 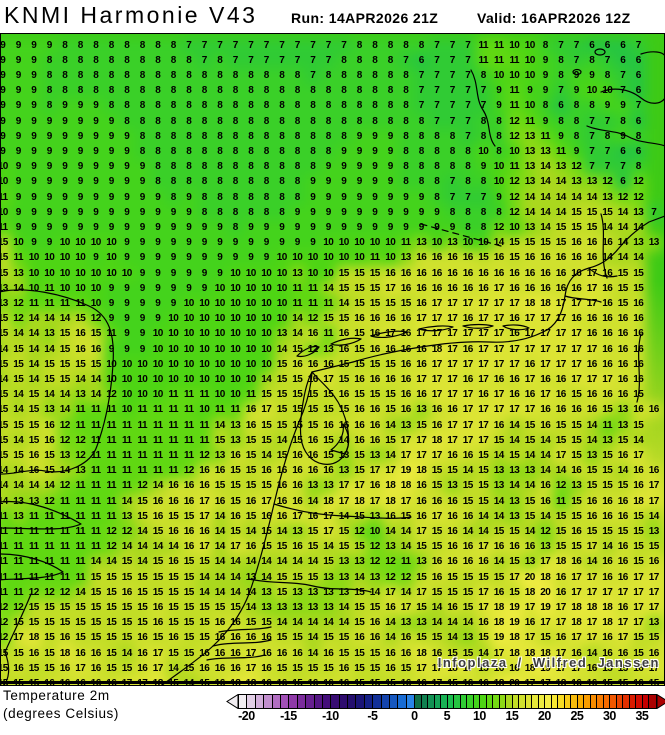 What do you see at coordinates (56, 695) in the screenshot?
I see `legend-title: Temperature 2m` at bounding box center [56, 695].